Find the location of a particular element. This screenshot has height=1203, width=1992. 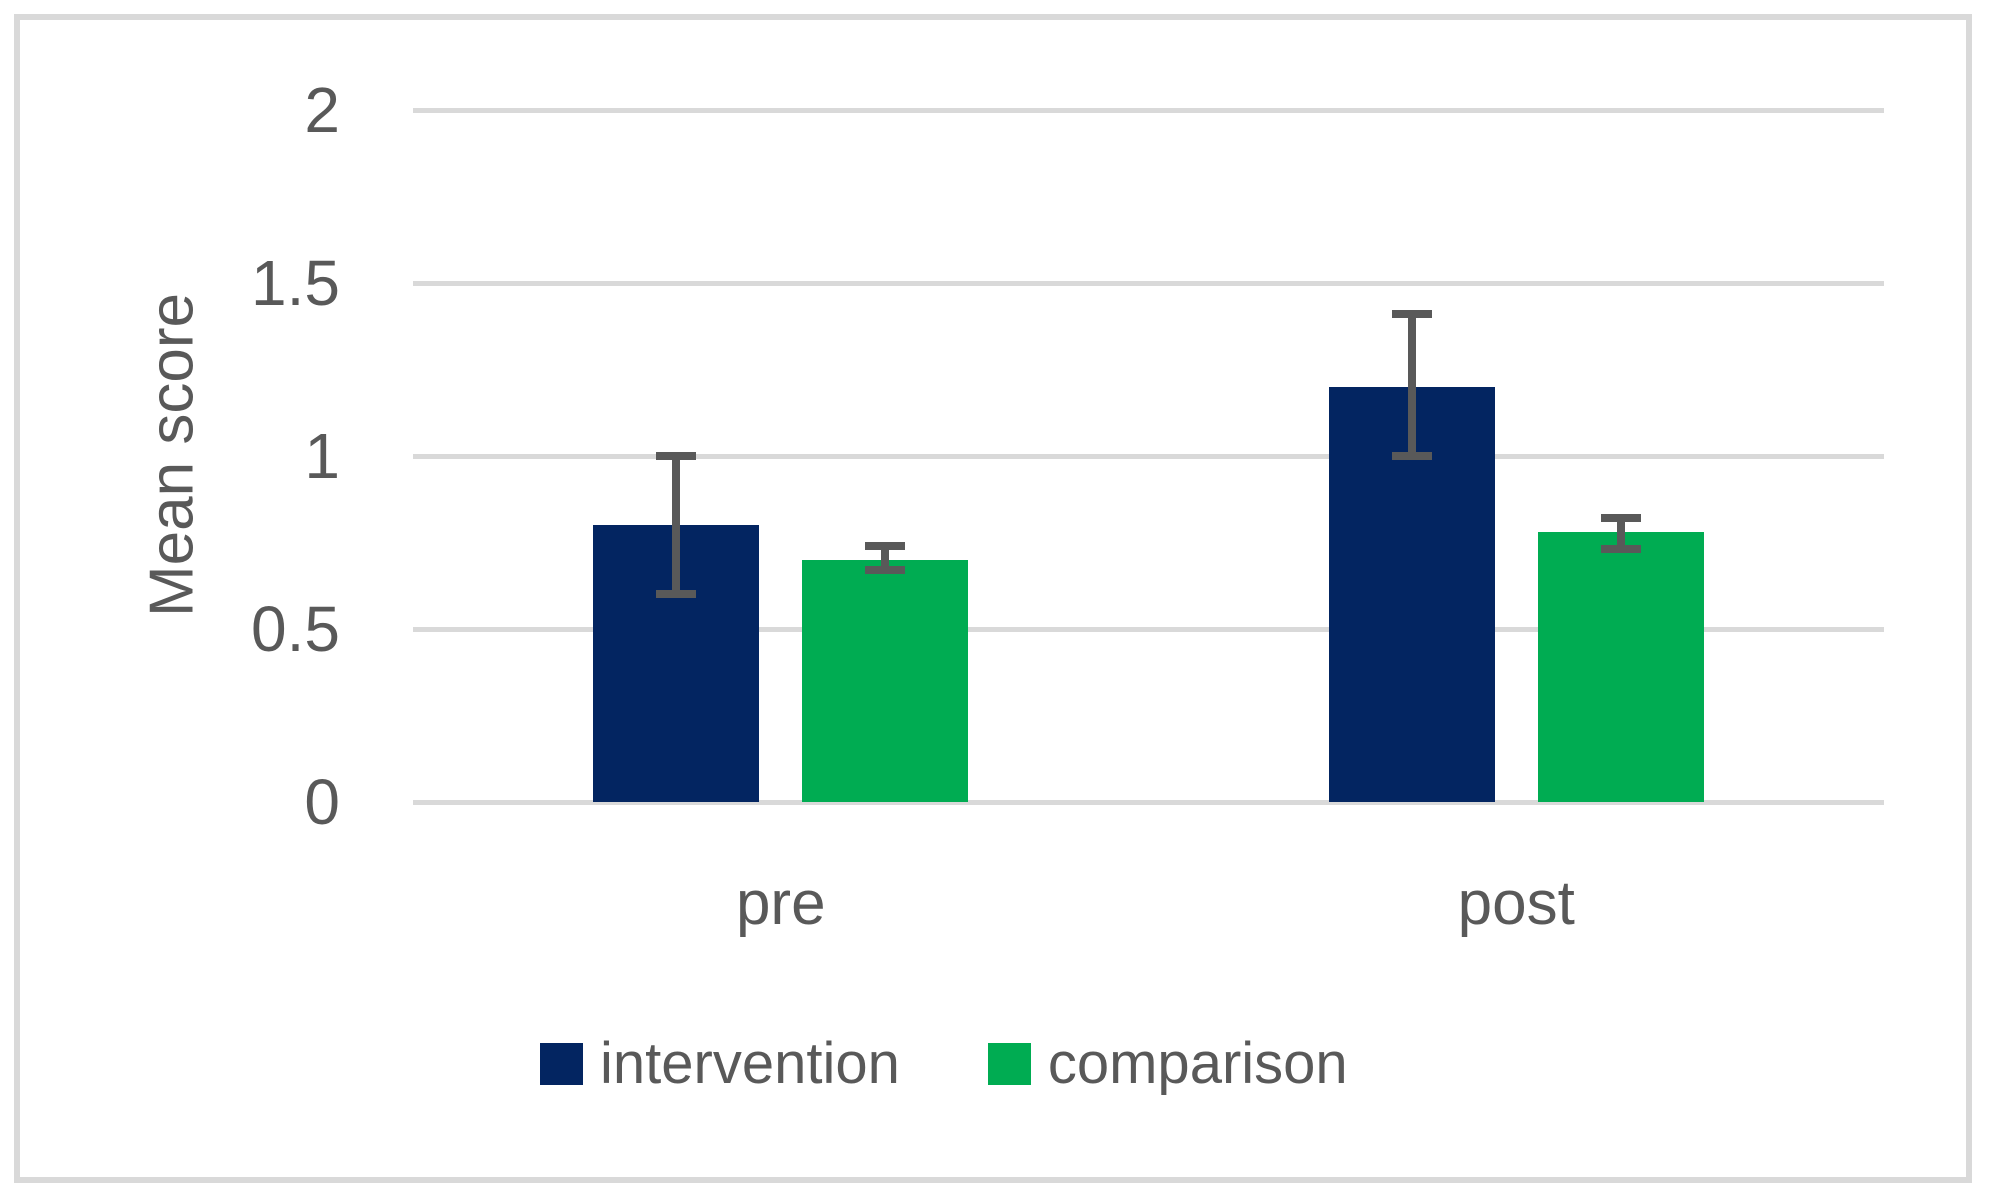

bar-comparison-post is located at coordinates (1620, 667).